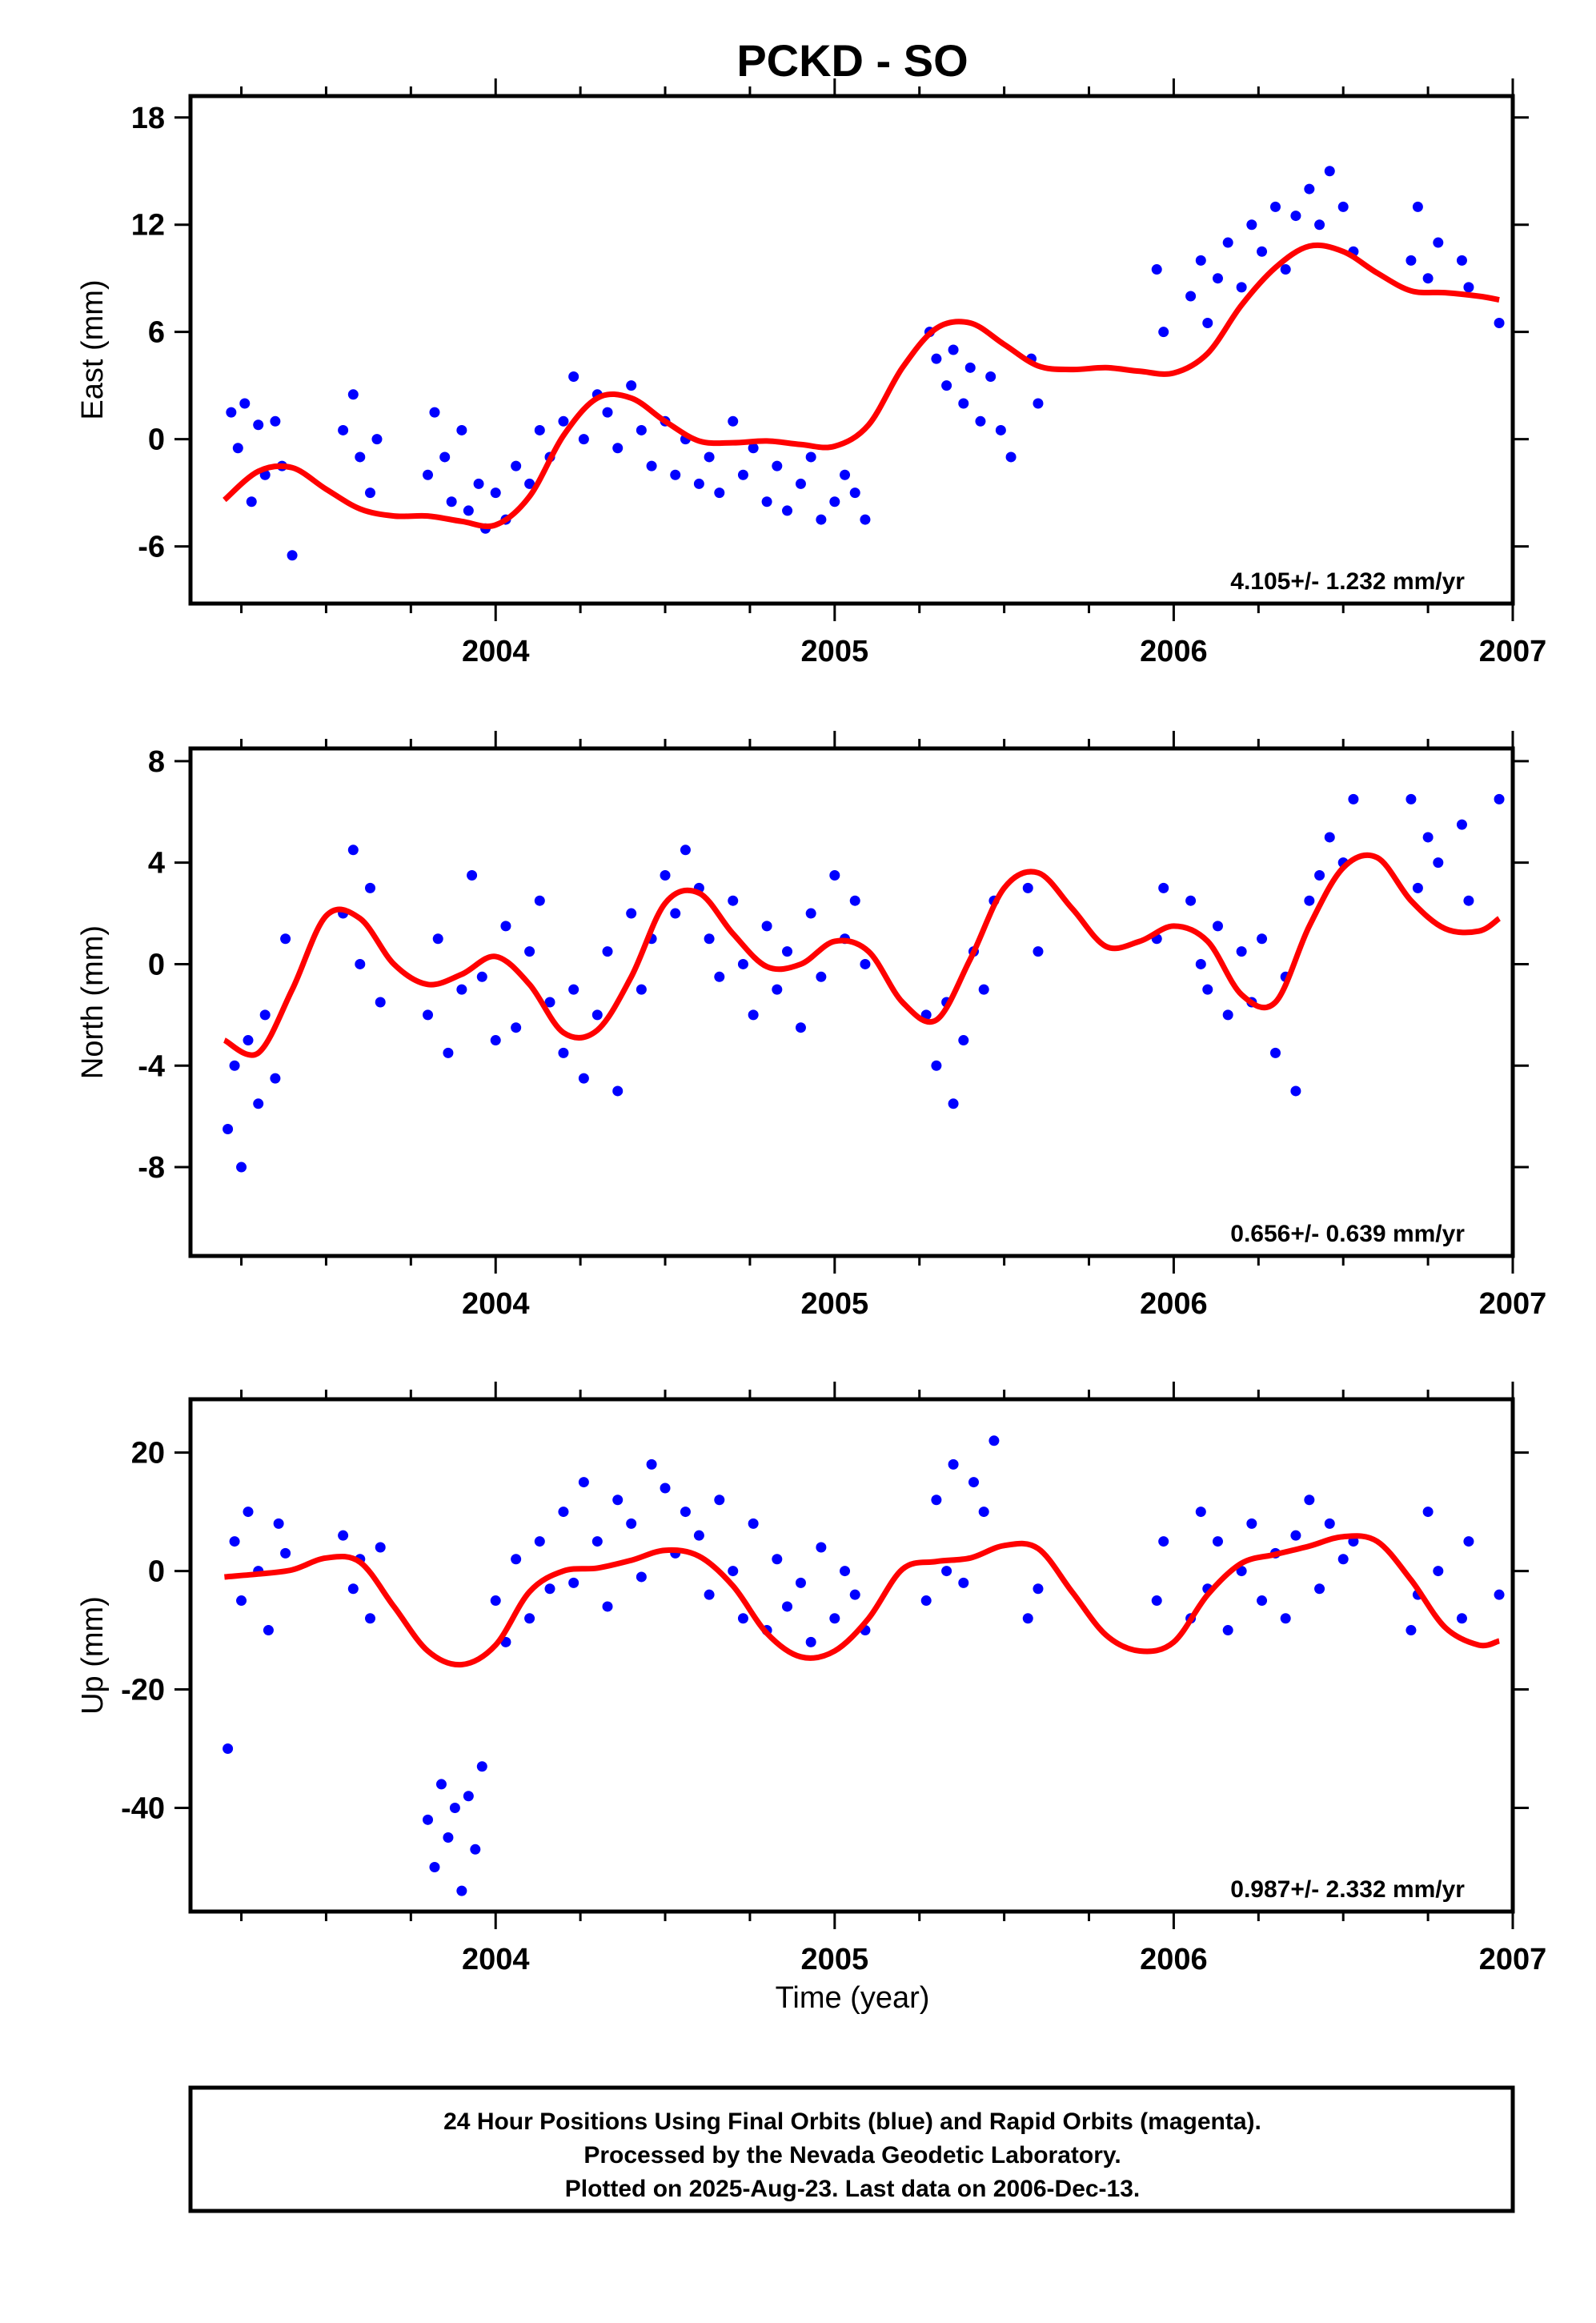  What do you see at coordinates (835, 1959) in the screenshot?
I see `up-x-tick-label: 2005` at bounding box center [835, 1959].